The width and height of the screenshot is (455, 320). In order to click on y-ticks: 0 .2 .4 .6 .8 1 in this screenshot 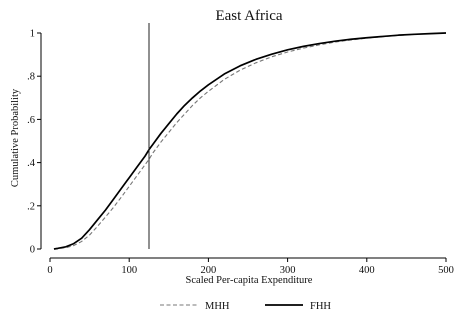, I will do `click(34, 142)`.